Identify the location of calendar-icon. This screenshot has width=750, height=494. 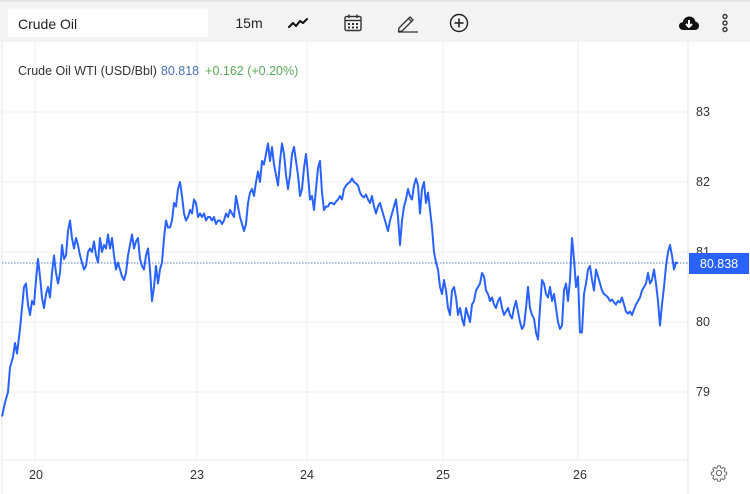
(353, 23).